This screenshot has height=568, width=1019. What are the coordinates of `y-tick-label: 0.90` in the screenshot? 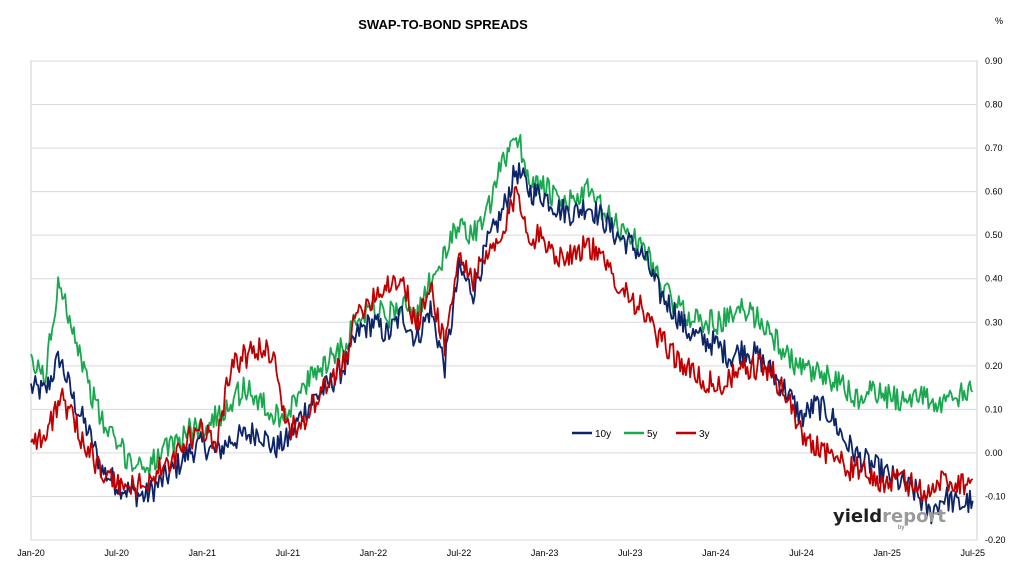 It's located at (994, 61).